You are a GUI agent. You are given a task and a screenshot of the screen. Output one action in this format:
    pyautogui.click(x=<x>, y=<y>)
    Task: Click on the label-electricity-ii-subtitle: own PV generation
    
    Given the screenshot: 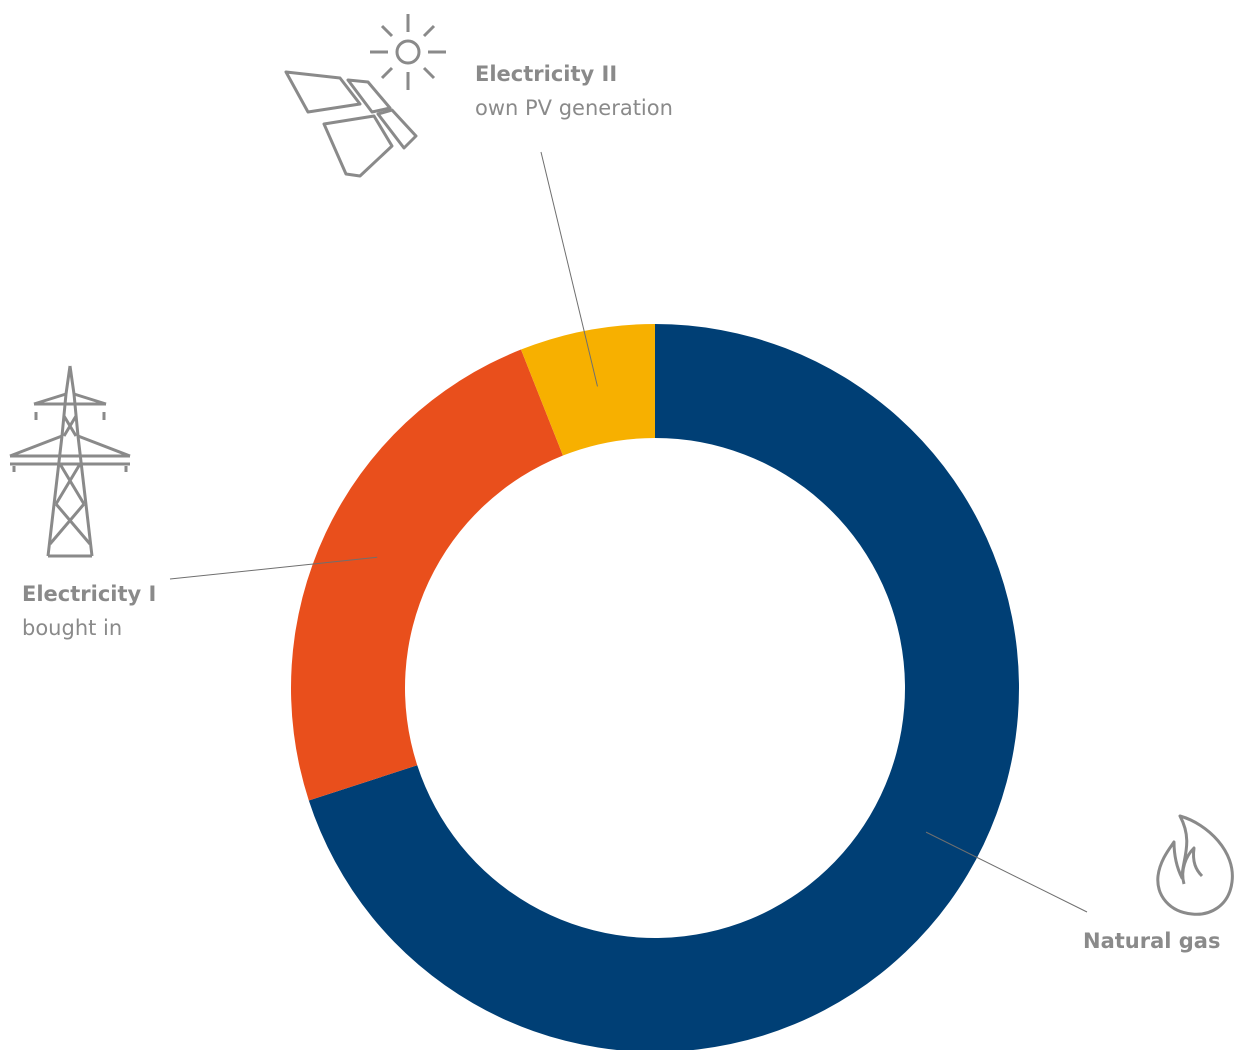 What is the action you would take?
    pyautogui.click(x=574, y=108)
    